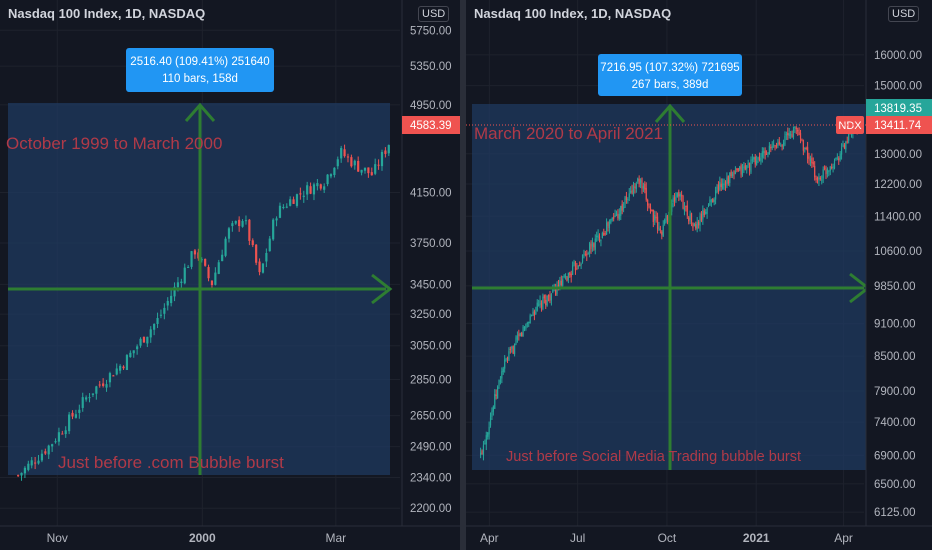 This screenshot has width=932, height=550. What do you see at coordinates (897, 217) in the screenshot?
I see `y-tick-label: 11400.00` at bounding box center [897, 217].